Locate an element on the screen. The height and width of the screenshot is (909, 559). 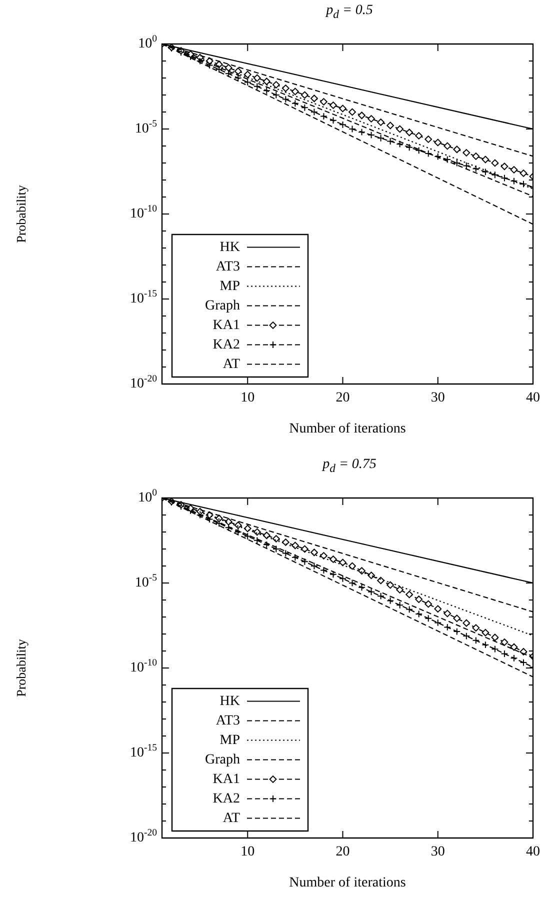
chart-title: p$_{d}$ = 0.75 is located at coordinates (349, 466).